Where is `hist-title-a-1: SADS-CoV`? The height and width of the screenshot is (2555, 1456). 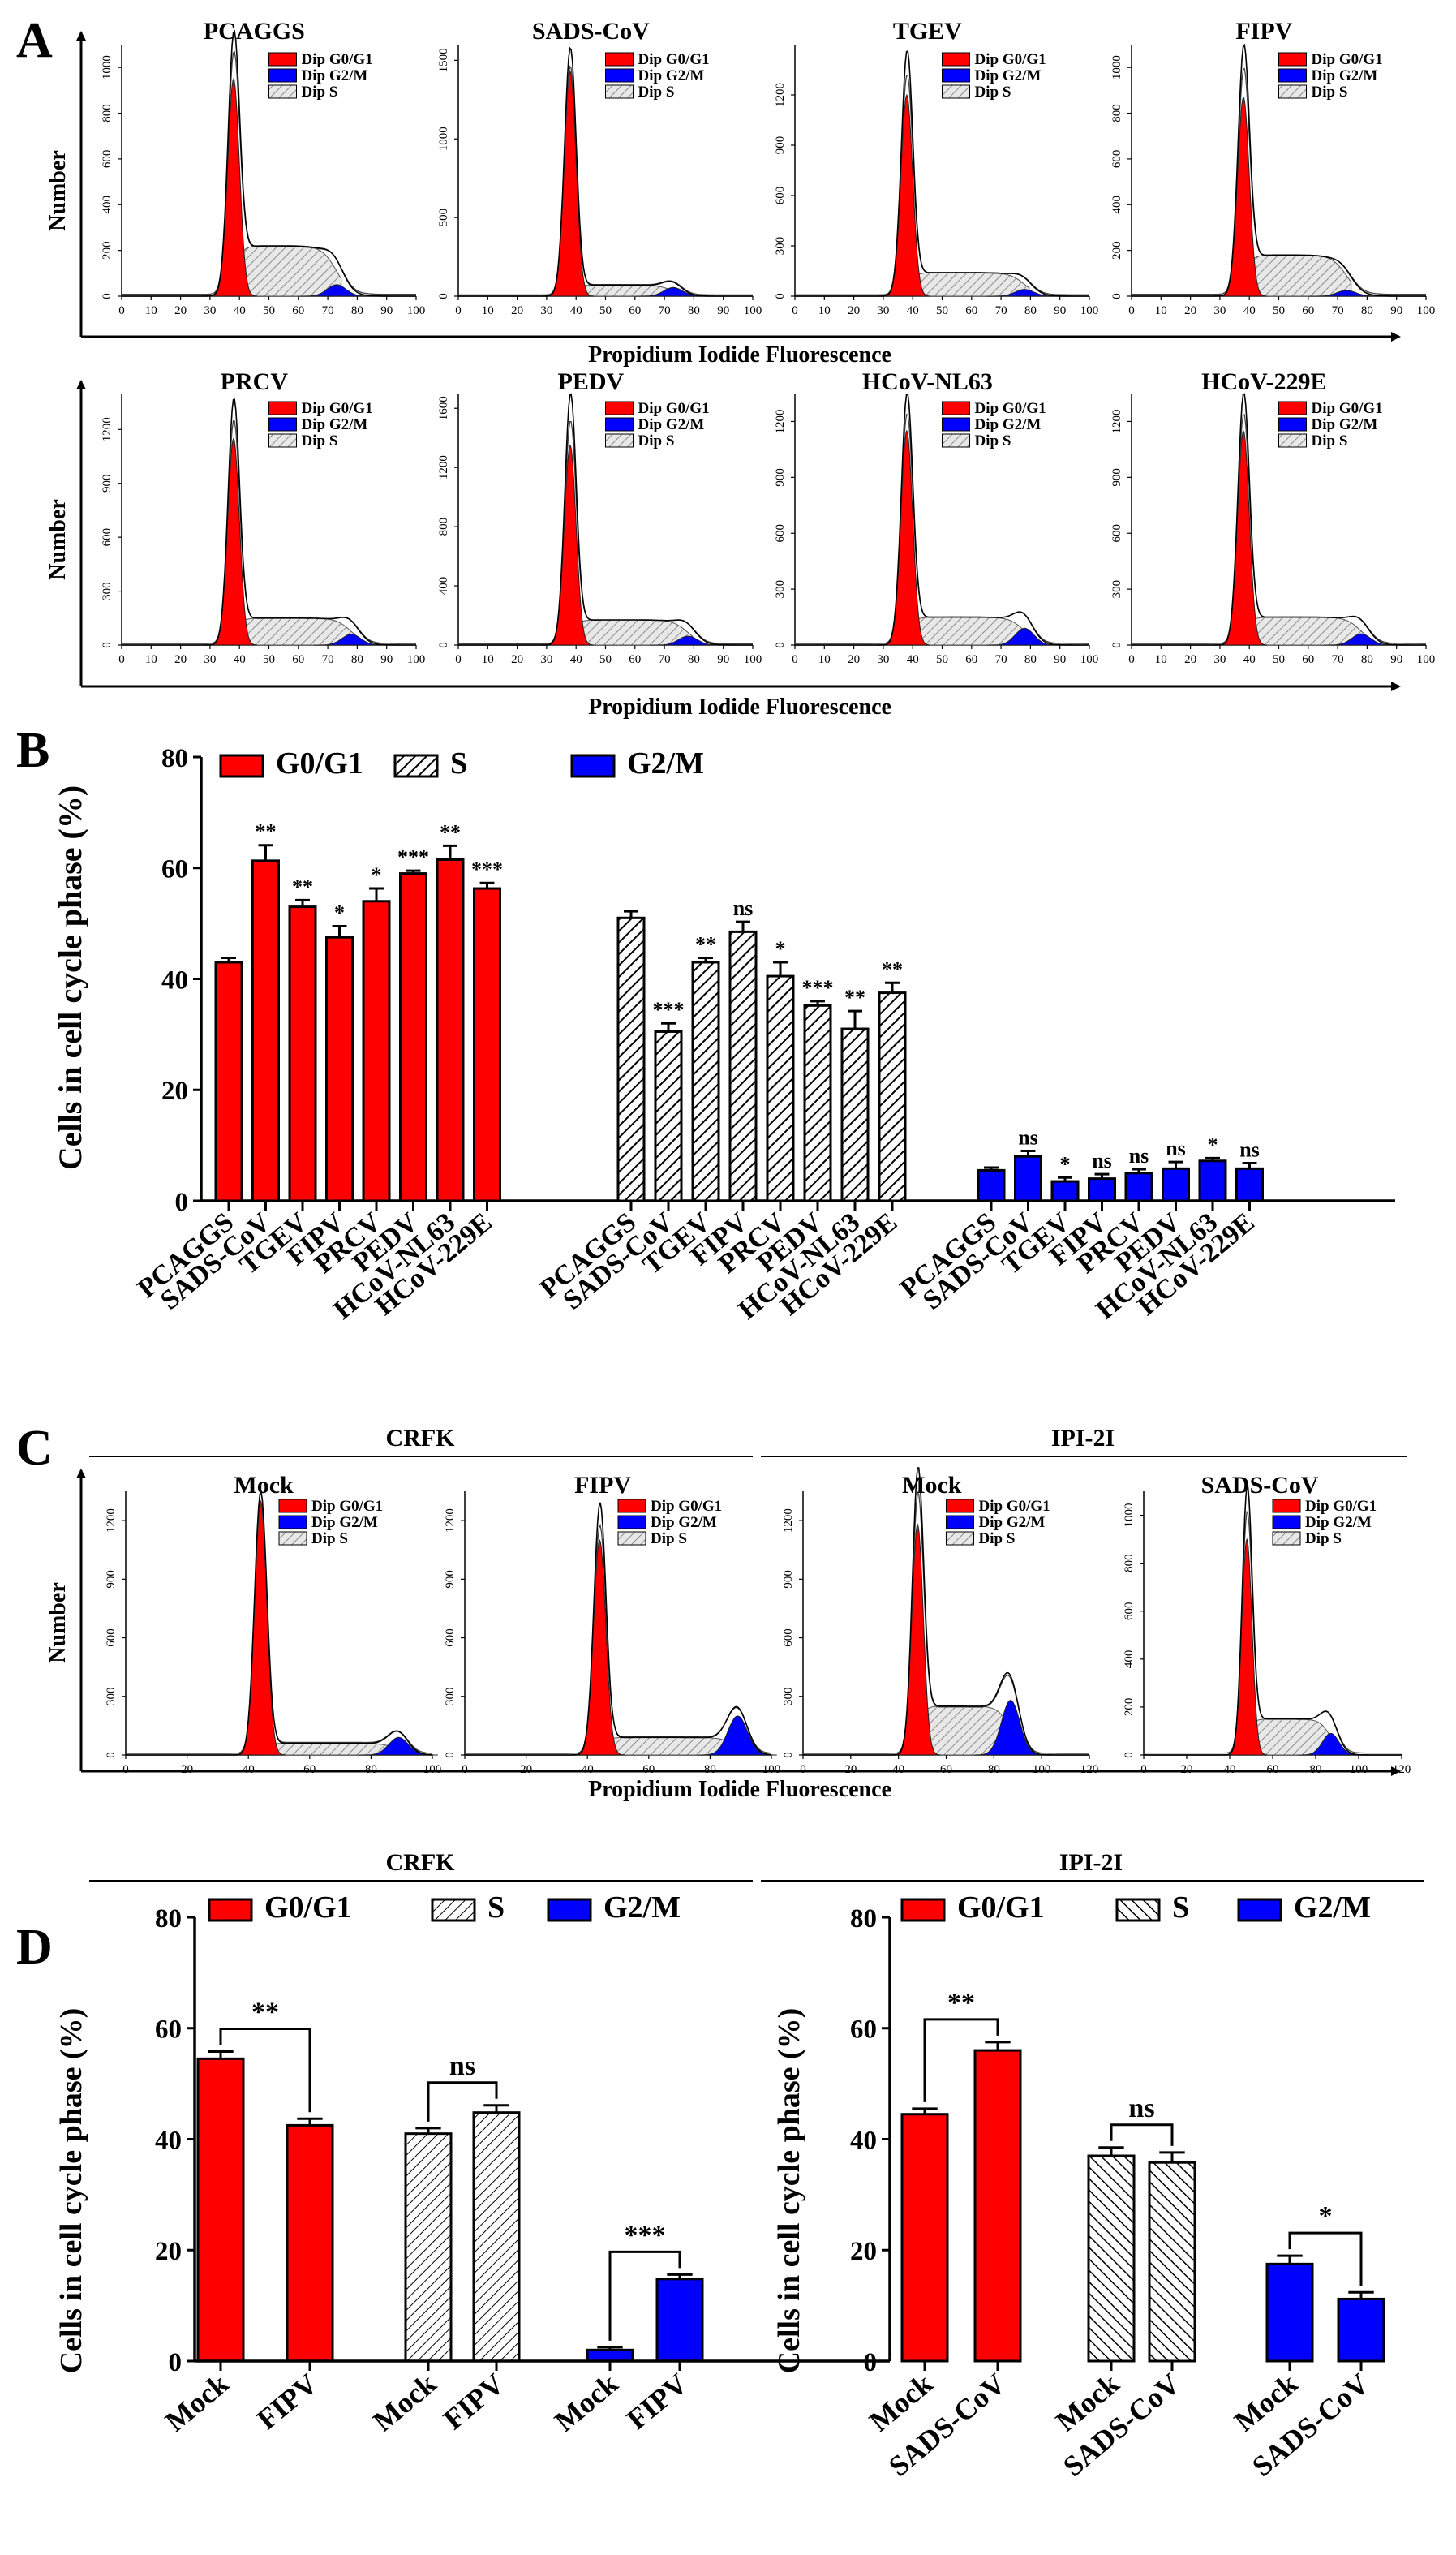 hist-title-a-1: SADS-CoV is located at coordinates (591, 31).